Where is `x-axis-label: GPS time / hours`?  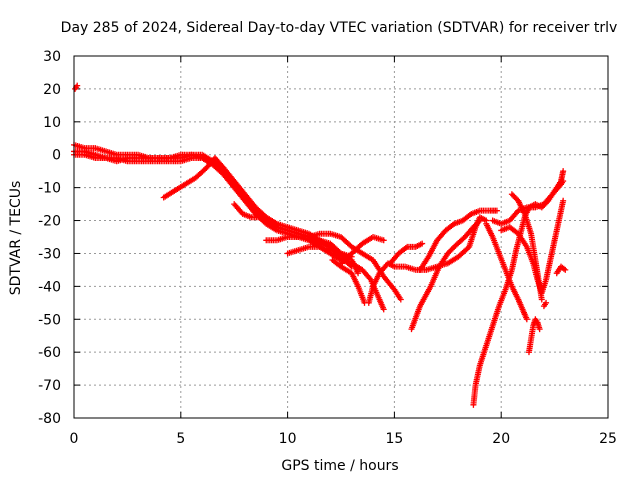 x-axis-label: GPS time / hours is located at coordinates (339, 466).